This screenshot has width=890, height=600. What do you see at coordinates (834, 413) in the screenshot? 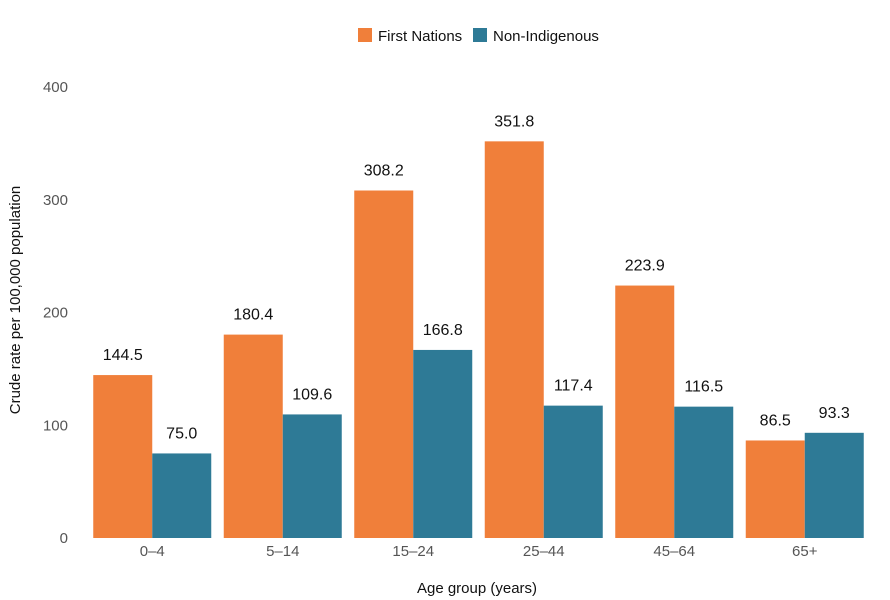
I see `data-label-non-indigenous-65: 93.3` at bounding box center [834, 413].